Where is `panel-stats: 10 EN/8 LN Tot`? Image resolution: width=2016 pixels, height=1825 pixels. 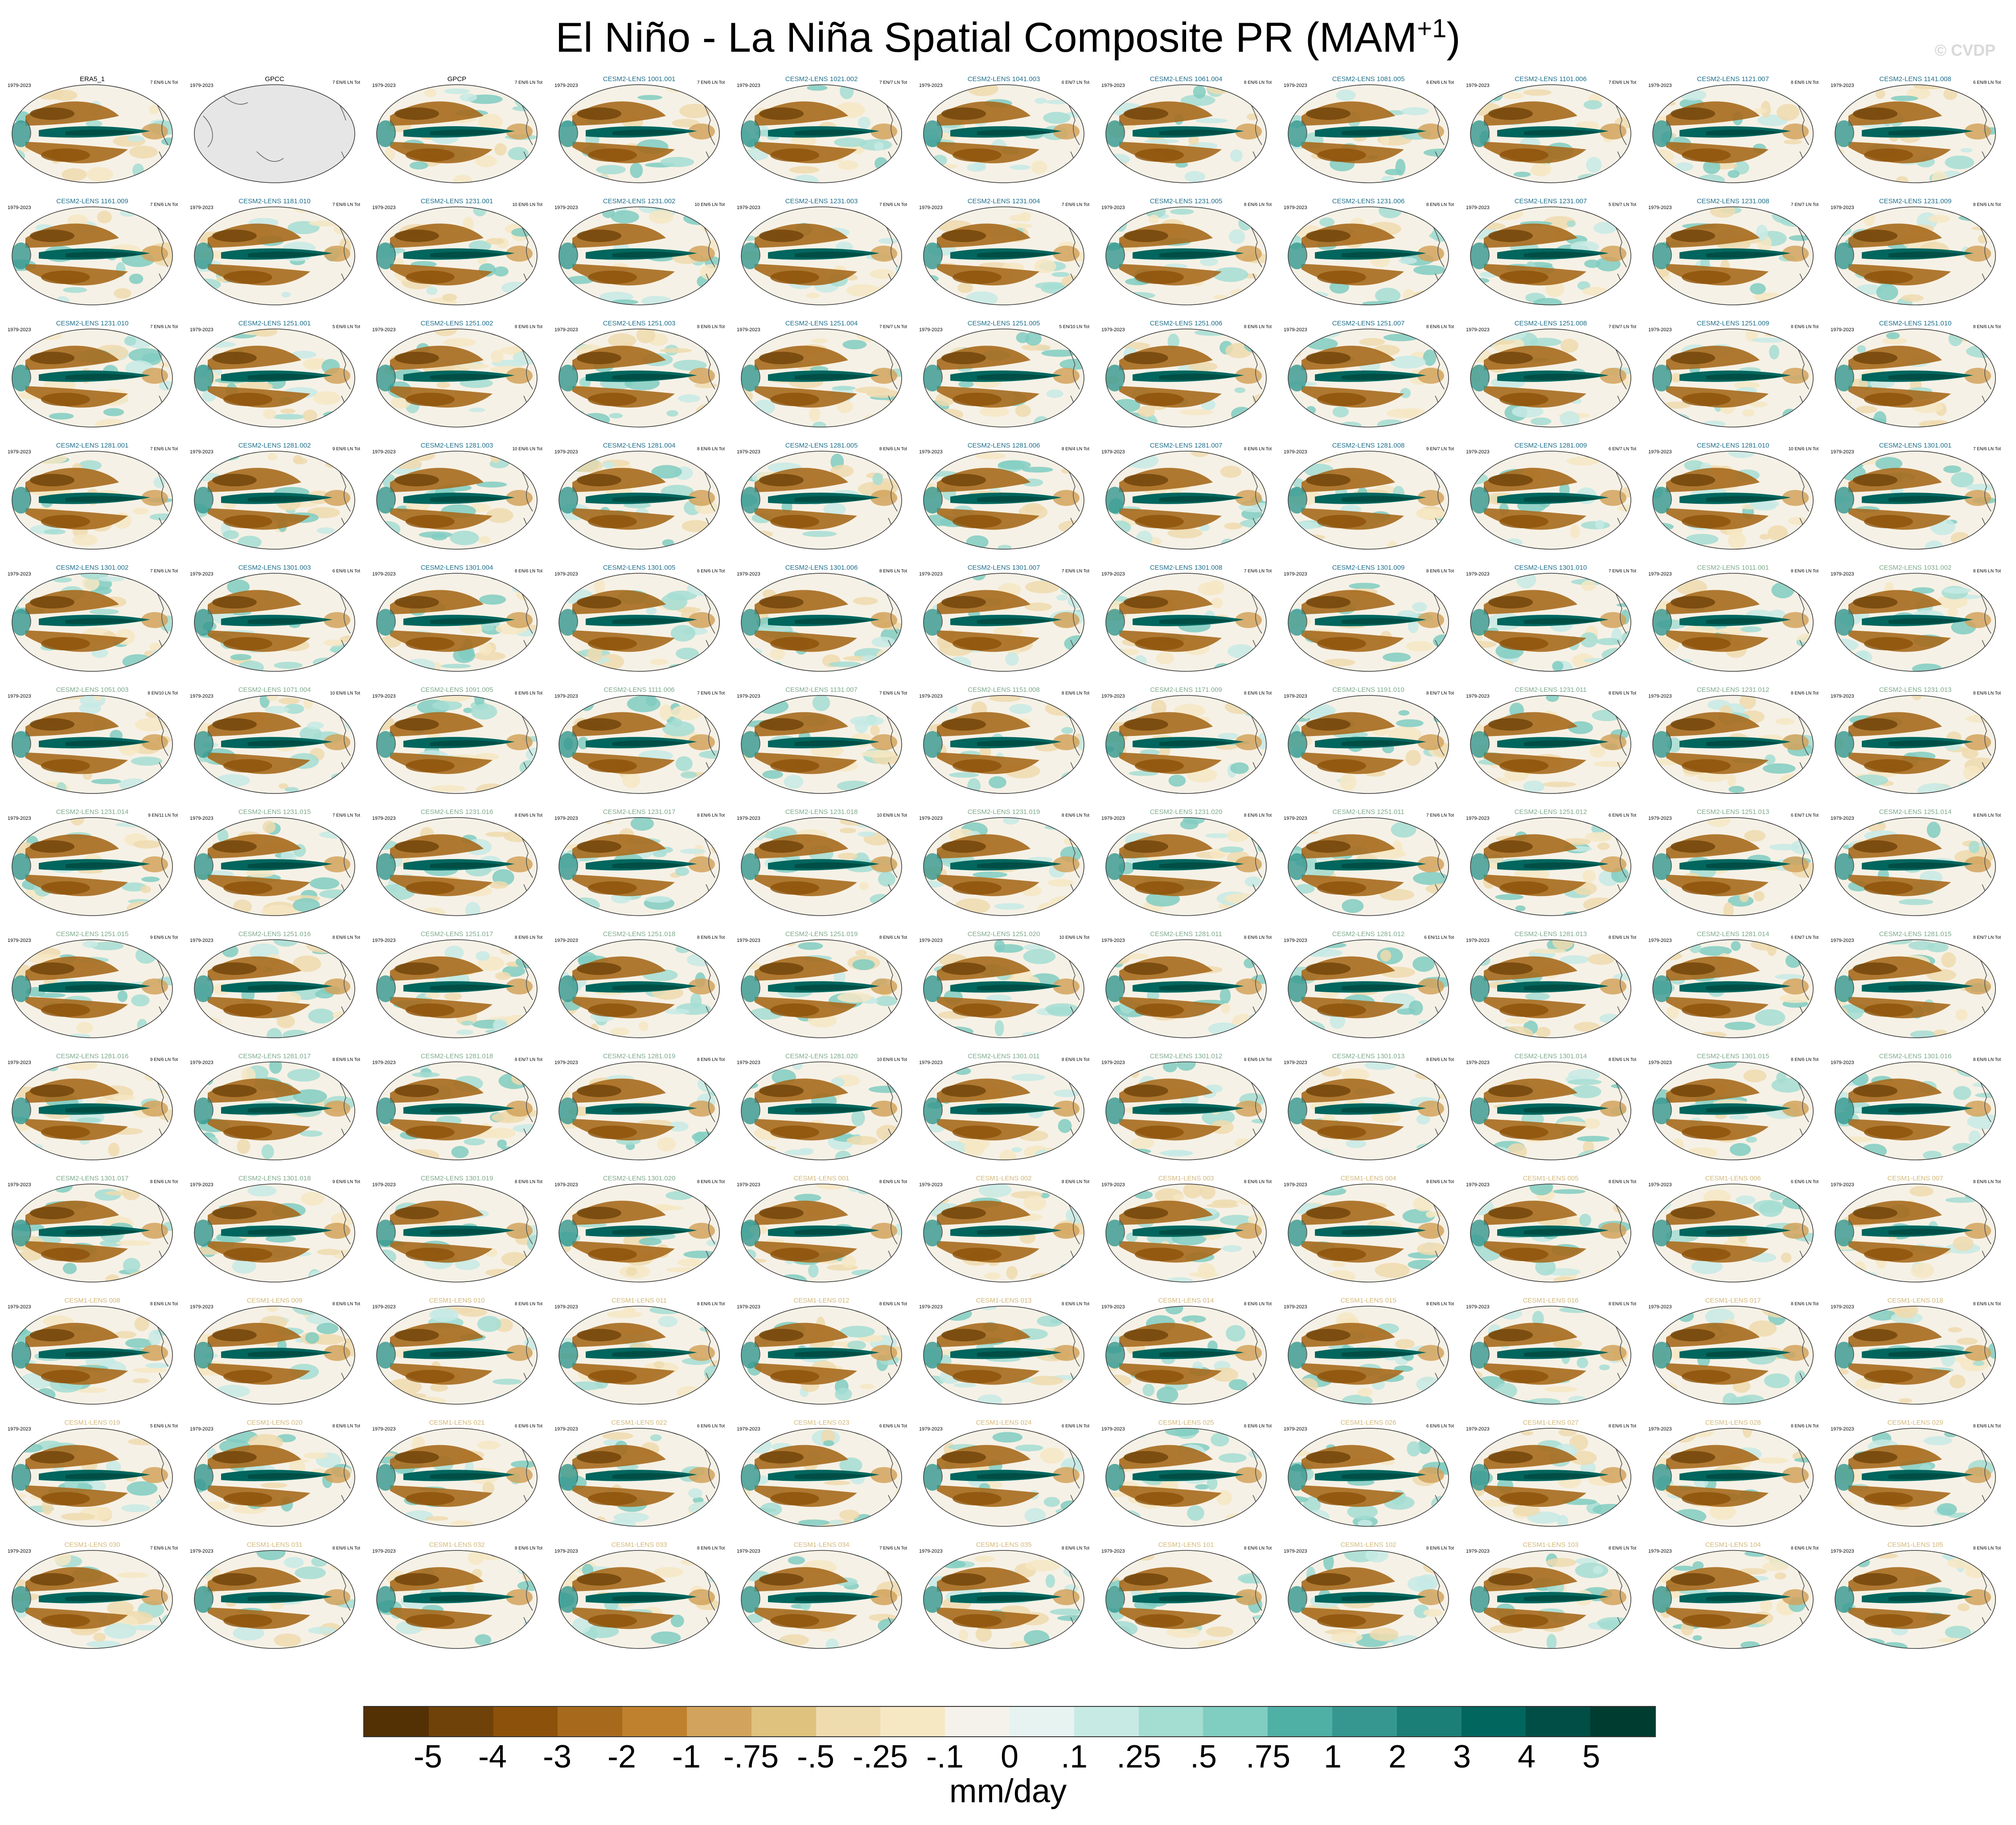 panel-stats: 10 EN/8 LN Tot is located at coordinates (892, 815).